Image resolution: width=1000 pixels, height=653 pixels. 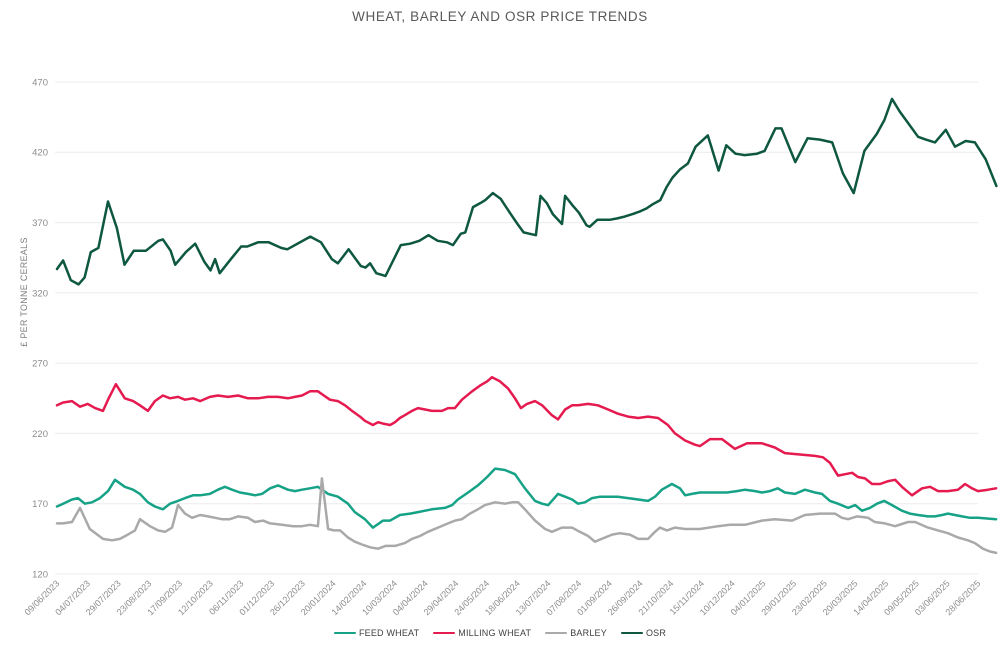 I want to click on legend-label: FEED WHEAT, so click(x=389, y=633).